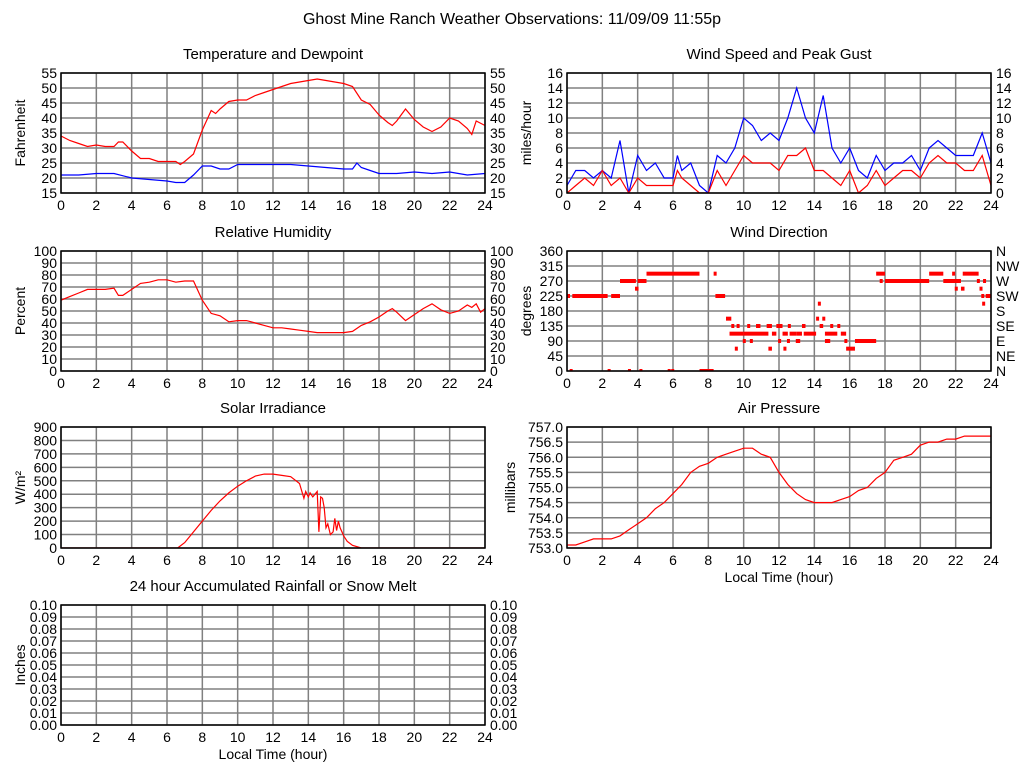 The height and width of the screenshot is (773, 1024). Describe the element at coordinates (552, 281) in the screenshot. I see `y-tick-label: 270` at that location.